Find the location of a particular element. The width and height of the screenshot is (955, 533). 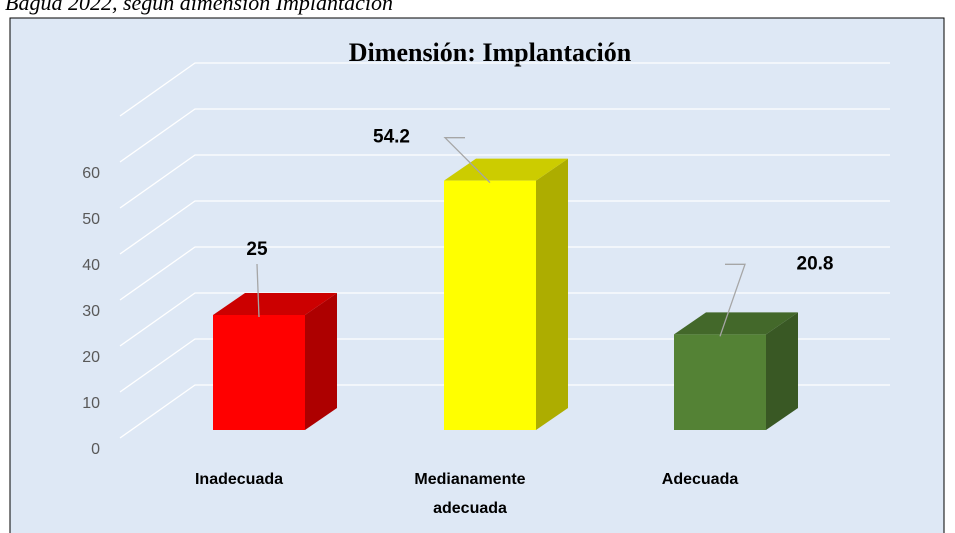

x-tick-label: Inadecuada is located at coordinates (239, 479).